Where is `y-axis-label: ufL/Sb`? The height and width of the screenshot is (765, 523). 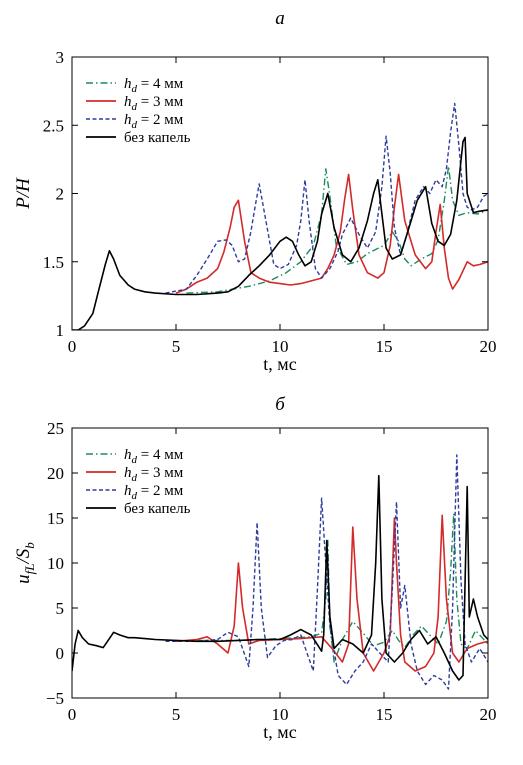 y-axis-label: ufL/Sb is located at coordinates (25, 563).